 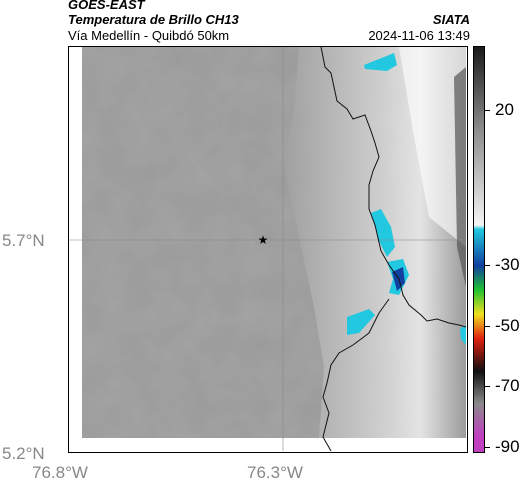 What do you see at coordinates (507, 446) in the screenshot?
I see `colorbar-label-minus90: -90` at bounding box center [507, 446].